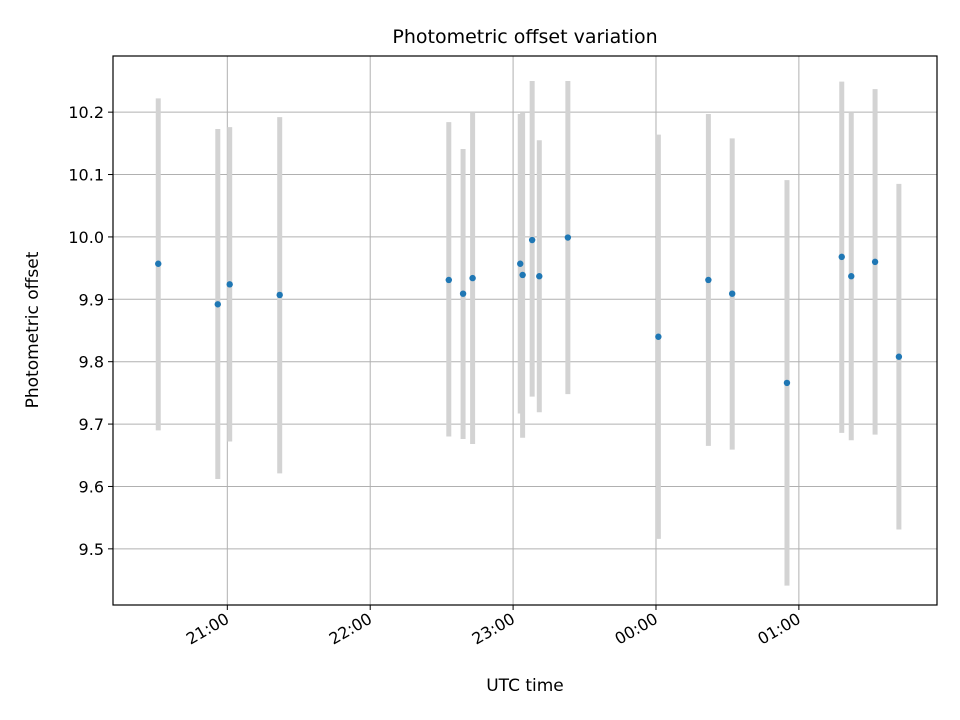 This screenshot has width=960, height=720. I want to click on y-tick-label: 9.8, so click(91, 362).